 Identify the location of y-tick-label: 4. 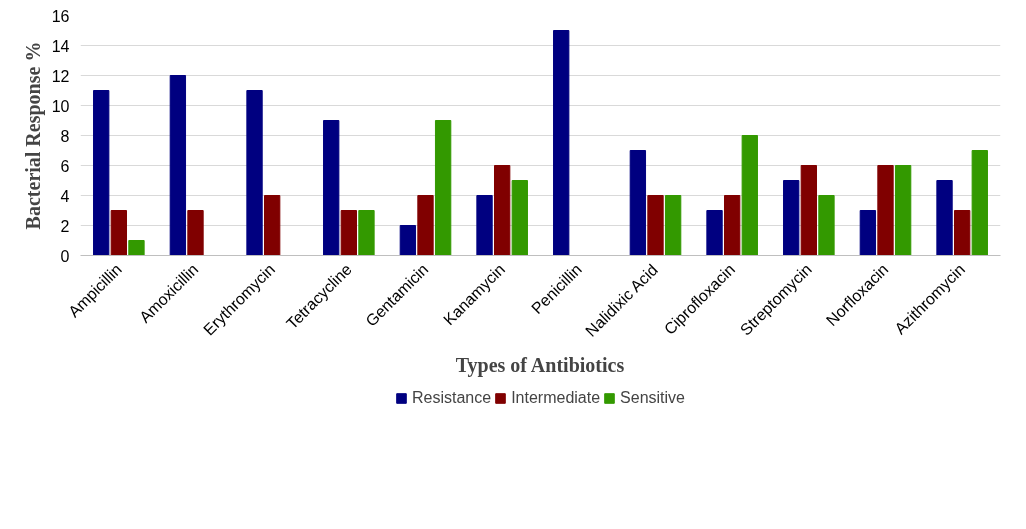
(65, 196).